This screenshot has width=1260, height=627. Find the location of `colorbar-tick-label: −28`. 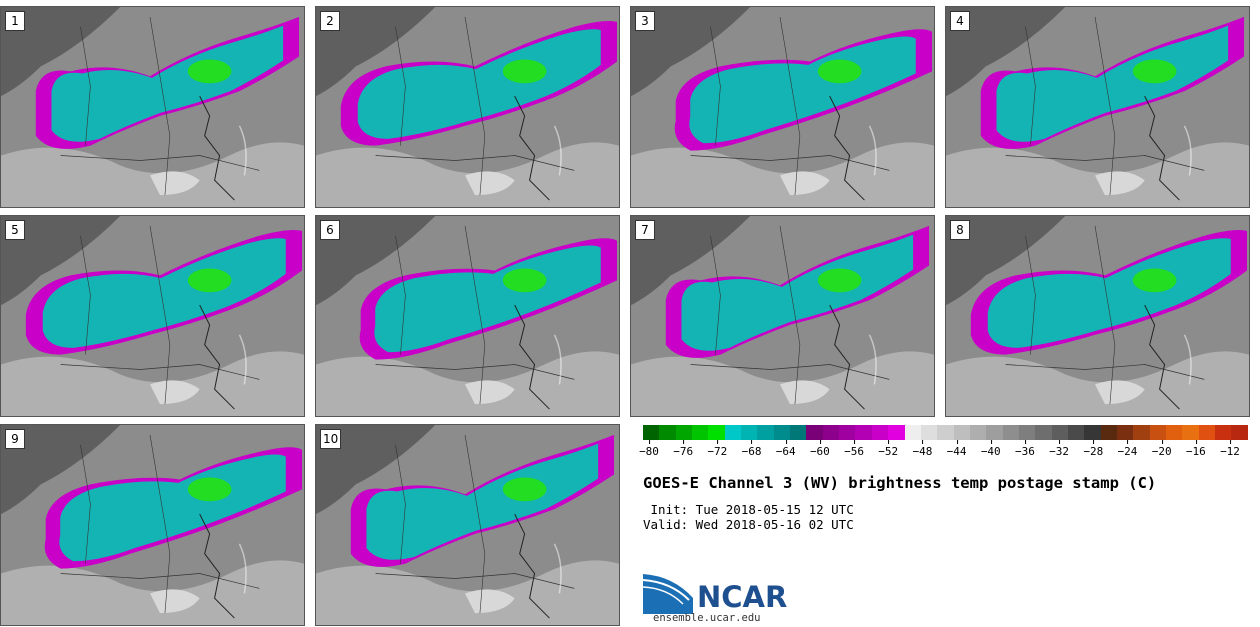

colorbar-tick-label: −28 is located at coordinates (1093, 449).